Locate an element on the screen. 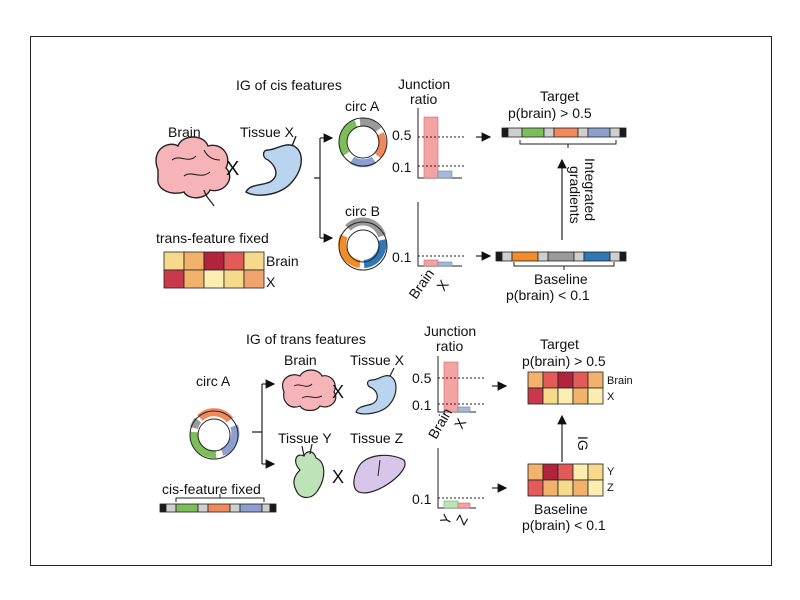 Image resolution: width=800 pixels, height=600 pixels. top-tissue-label: Tissue X is located at coordinates (267, 132).